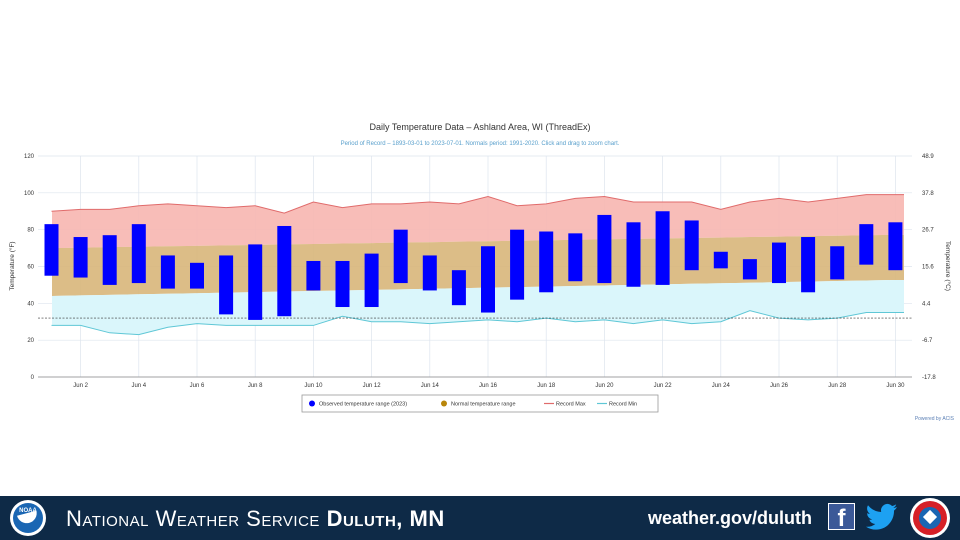 This screenshot has height=540, width=960. I want to click on y2-tick-label: 15.6, so click(928, 268).